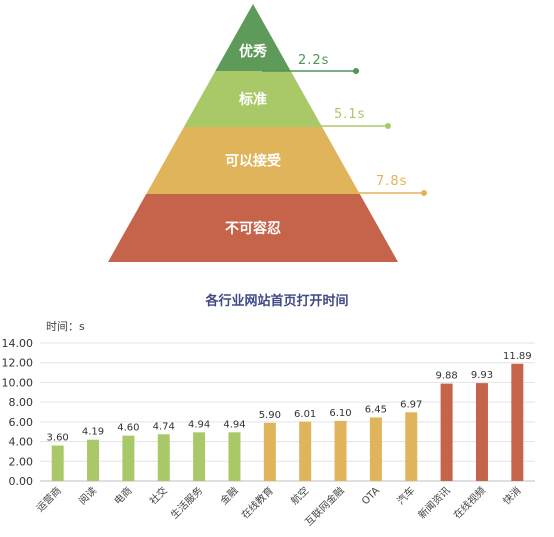  I want to click on data-label: 5.90, so click(270, 415).